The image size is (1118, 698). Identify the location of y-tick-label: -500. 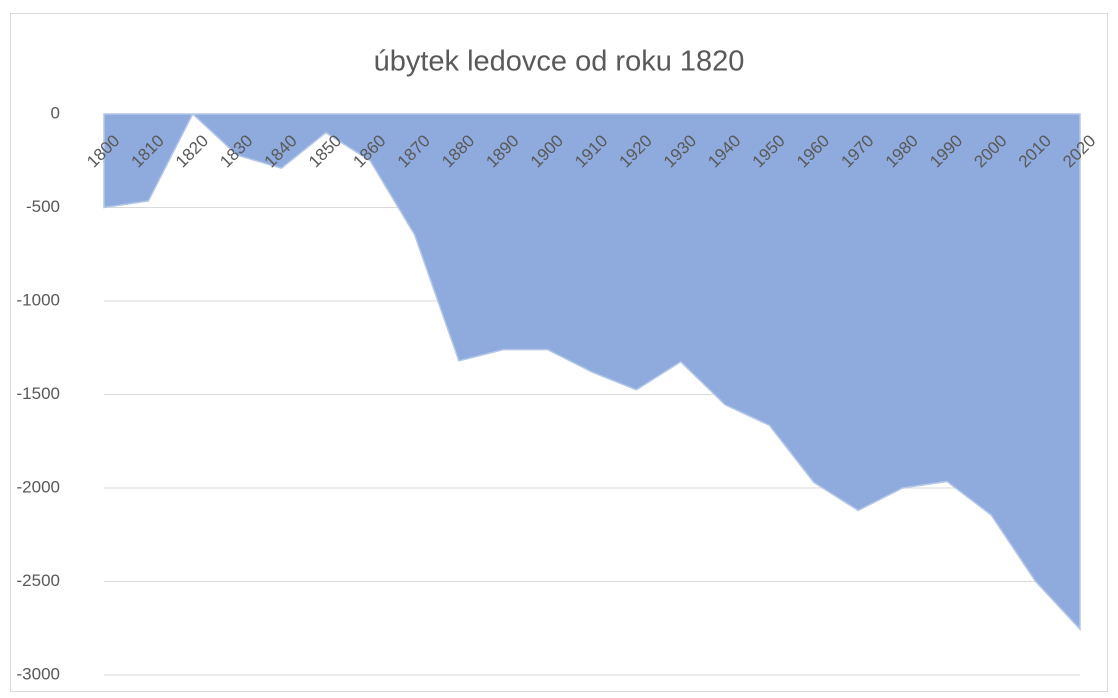
(43, 206).